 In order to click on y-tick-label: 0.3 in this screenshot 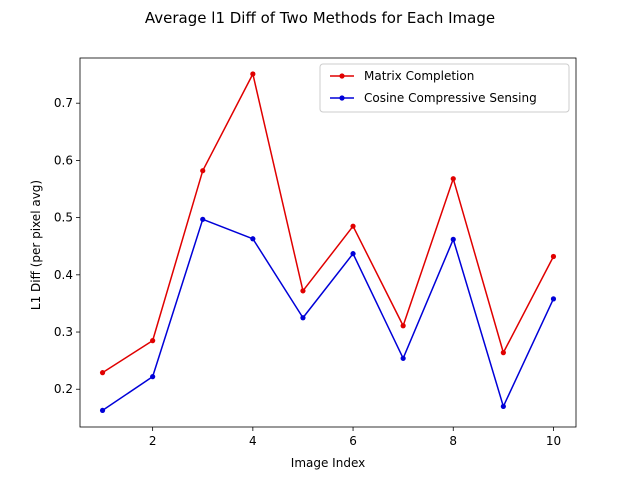, I will do `click(63, 332)`.